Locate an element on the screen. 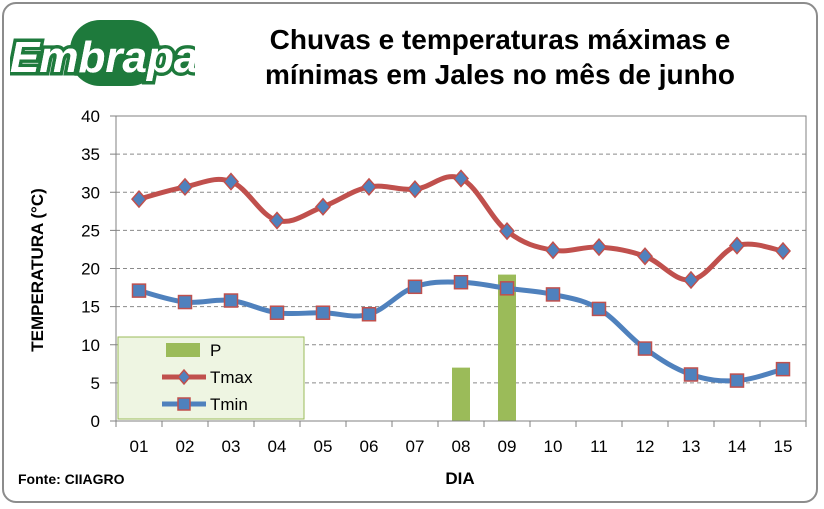 The width and height of the screenshot is (824, 509). y-tick-label: 35 is located at coordinates (90, 154).